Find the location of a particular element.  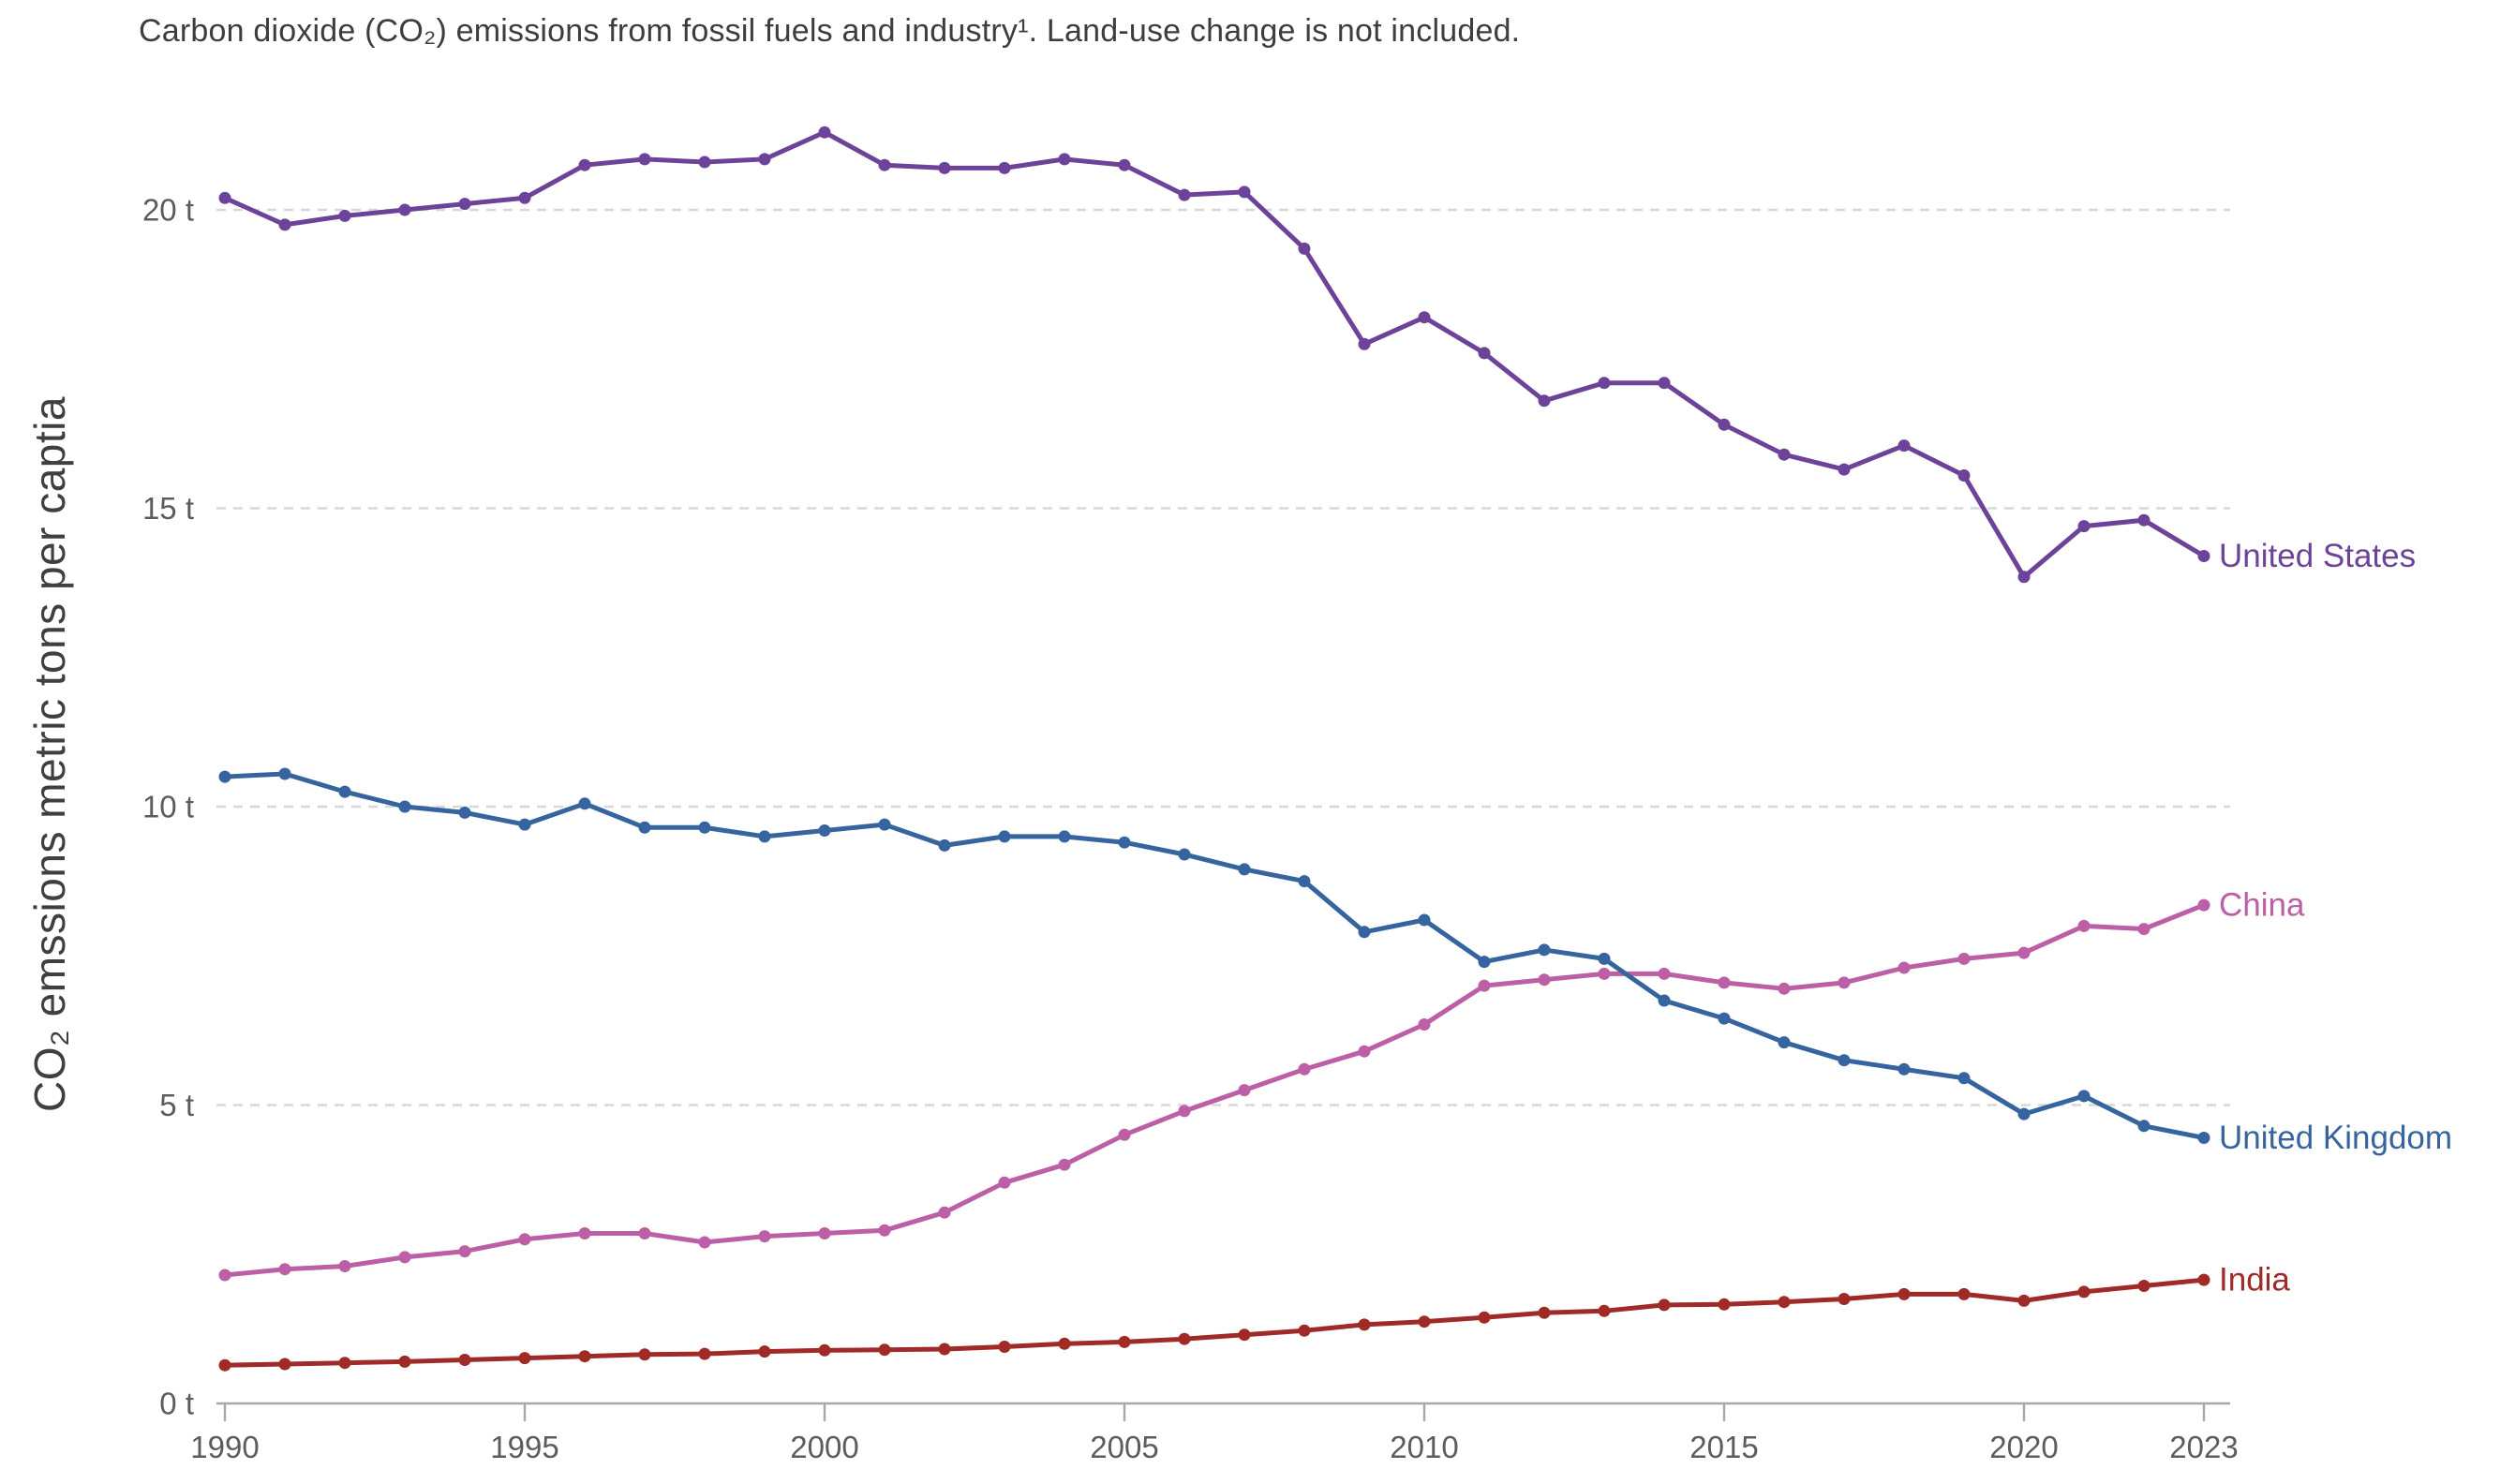

data-point-india-1992 is located at coordinates (344, 1363).